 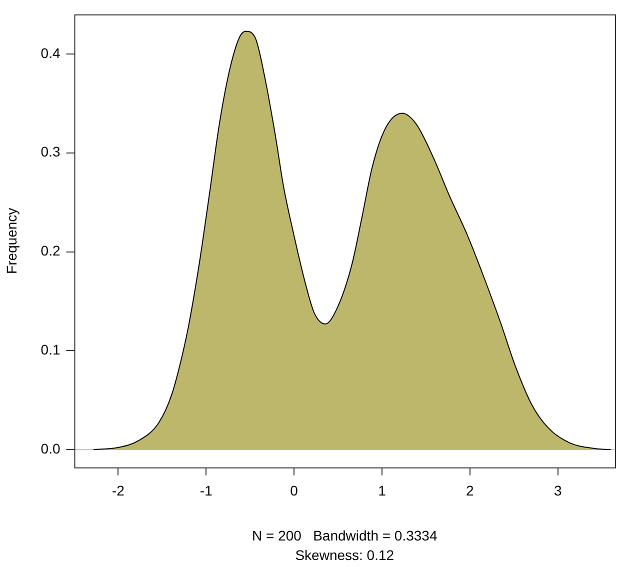 What do you see at coordinates (50, 52) in the screenshot?
I see `y-tick-label: 0.4` at bounding box center [50, 52].